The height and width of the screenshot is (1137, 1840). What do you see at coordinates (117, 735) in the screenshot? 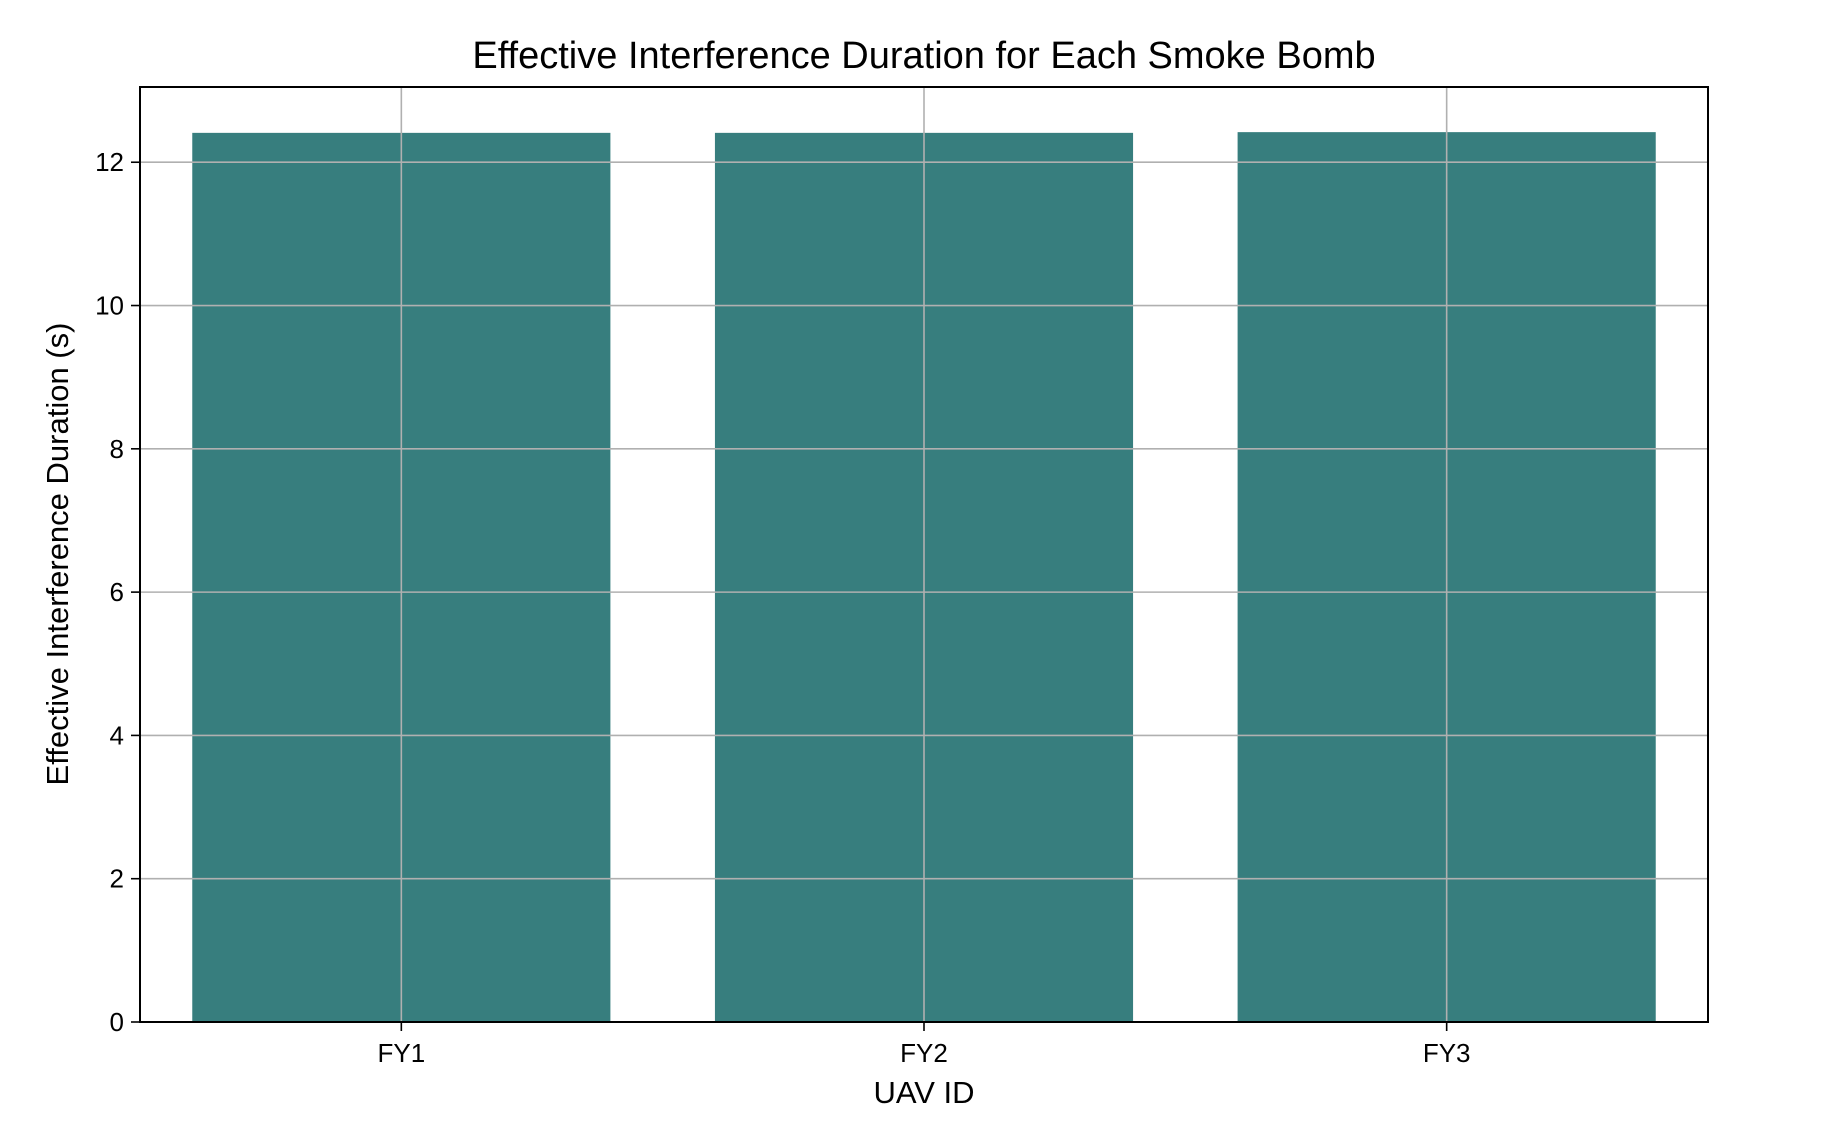
I see `y-tick-label: 4` at bounding box center [117, 735].